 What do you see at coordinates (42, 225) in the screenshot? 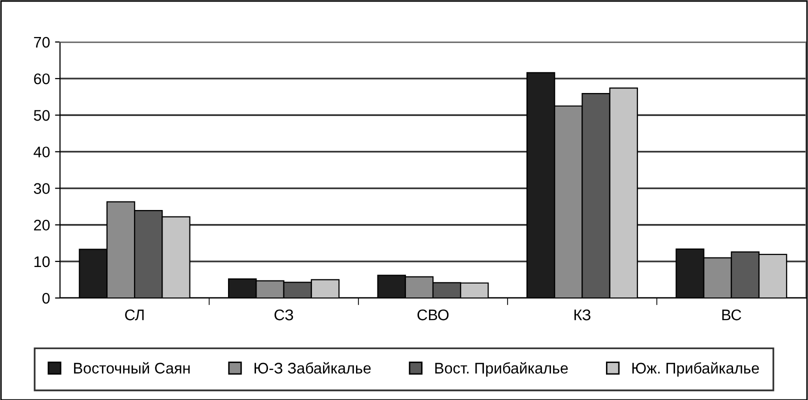
I see `y-tick-label: 20` at bounding box center [42, 225].